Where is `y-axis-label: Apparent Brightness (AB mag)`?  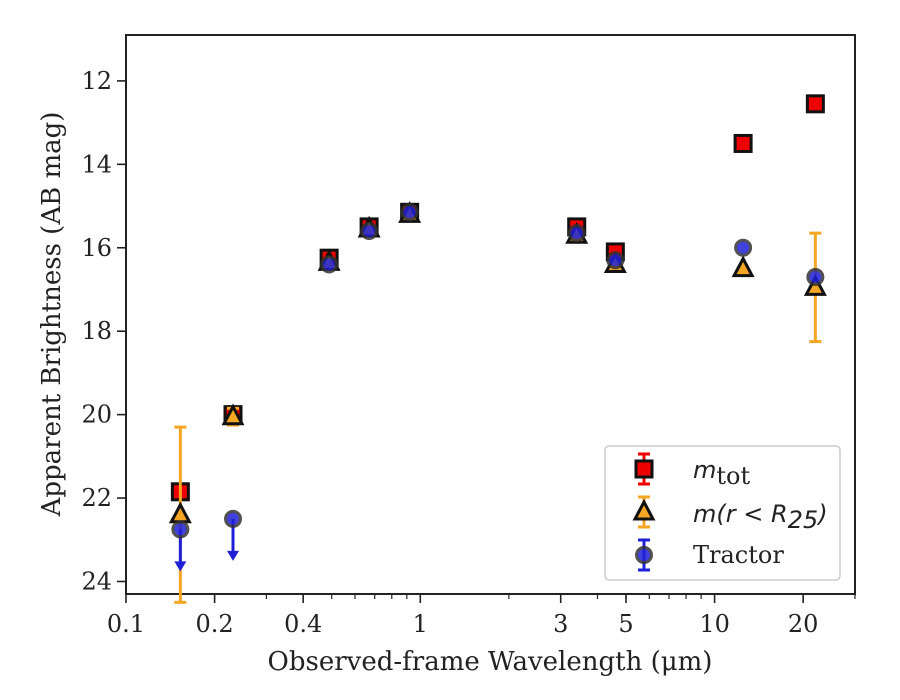 y-axis-label: Apparent Brightness (AB mag) is located at coordinates (52, 315).